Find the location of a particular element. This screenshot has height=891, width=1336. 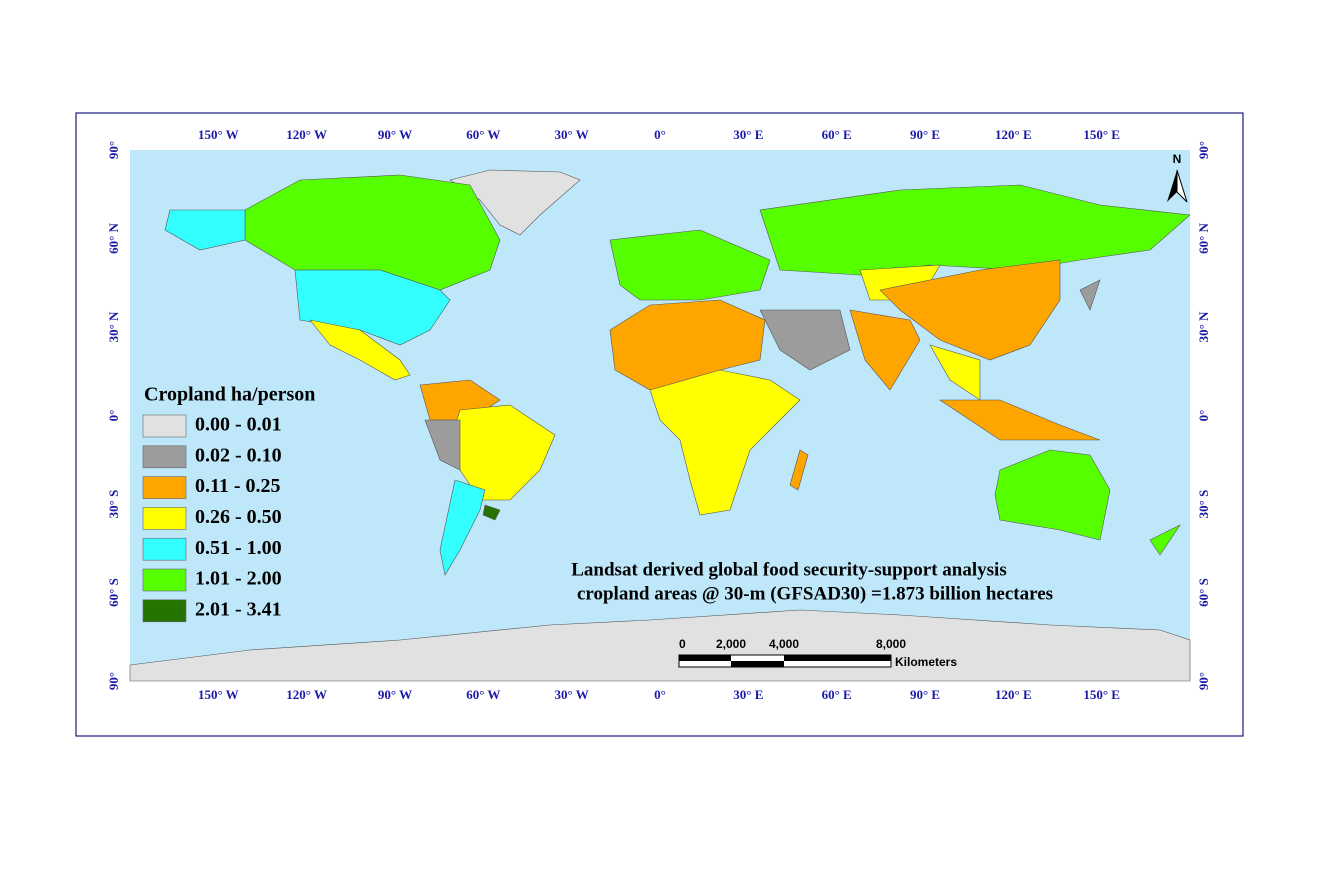

scale-label: 4,000 is located at coordinates (784, 644).